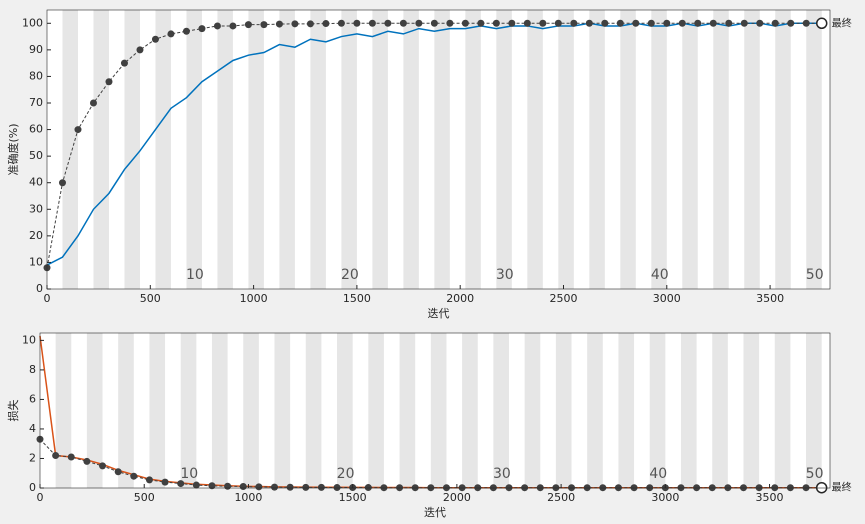 Image resolution: width=865 pixels, height=524 pixels. Describe the element at coordinates (815, 275) in the screenshot. I see `epoch-label: 50` at that location.